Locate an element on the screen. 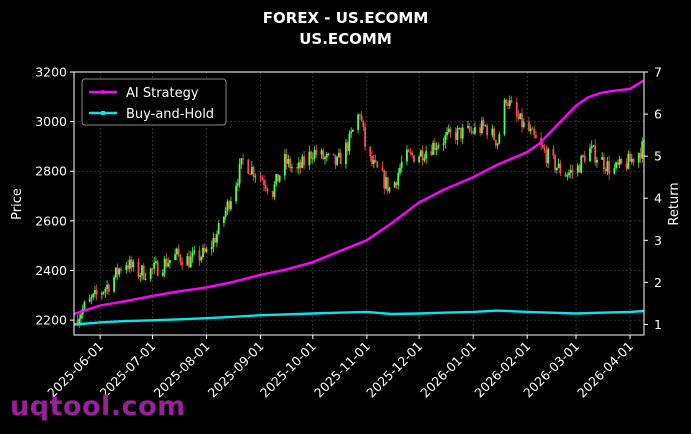  legend: AI Strategy Buy-and-Hold is located at coordinates (154, 102).